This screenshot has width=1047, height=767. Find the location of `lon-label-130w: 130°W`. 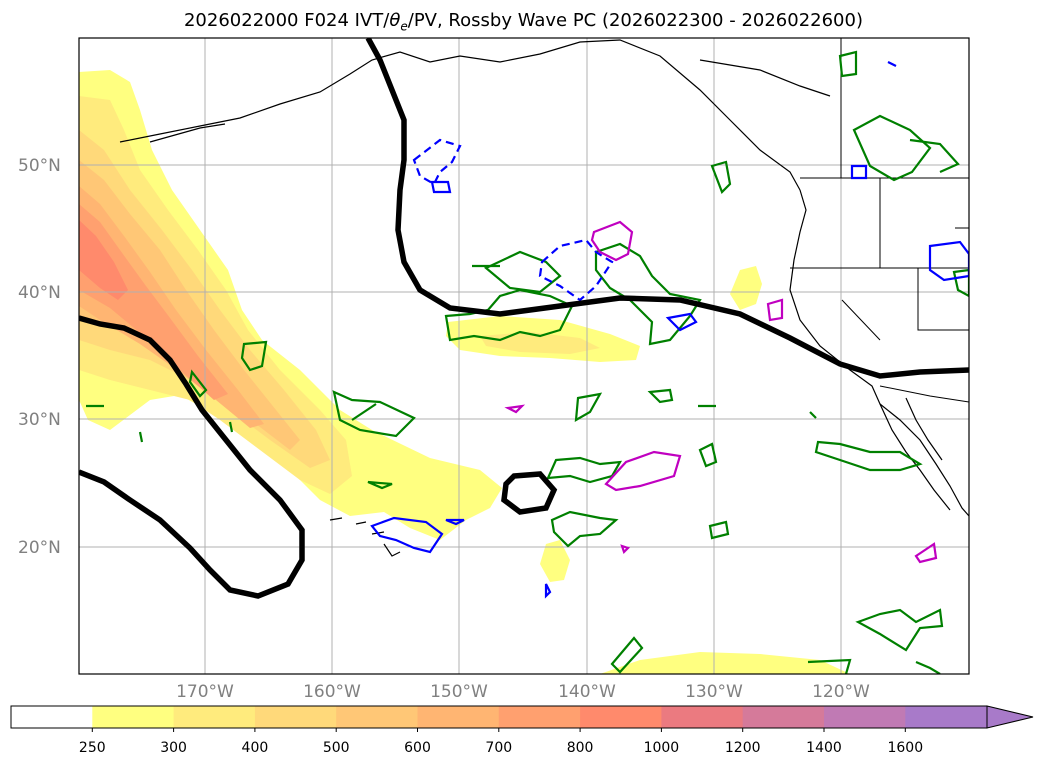

lon-label-130w: 130°W is located at coordinates (714, 692).